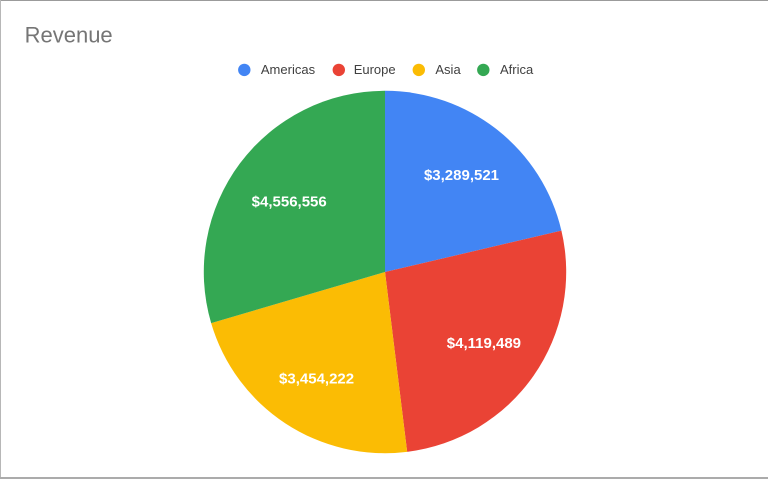  What do you see at coordinates (69, 35) in the screenshot?
I see `svg-text: Revenue` at bounding box center [69, 35].